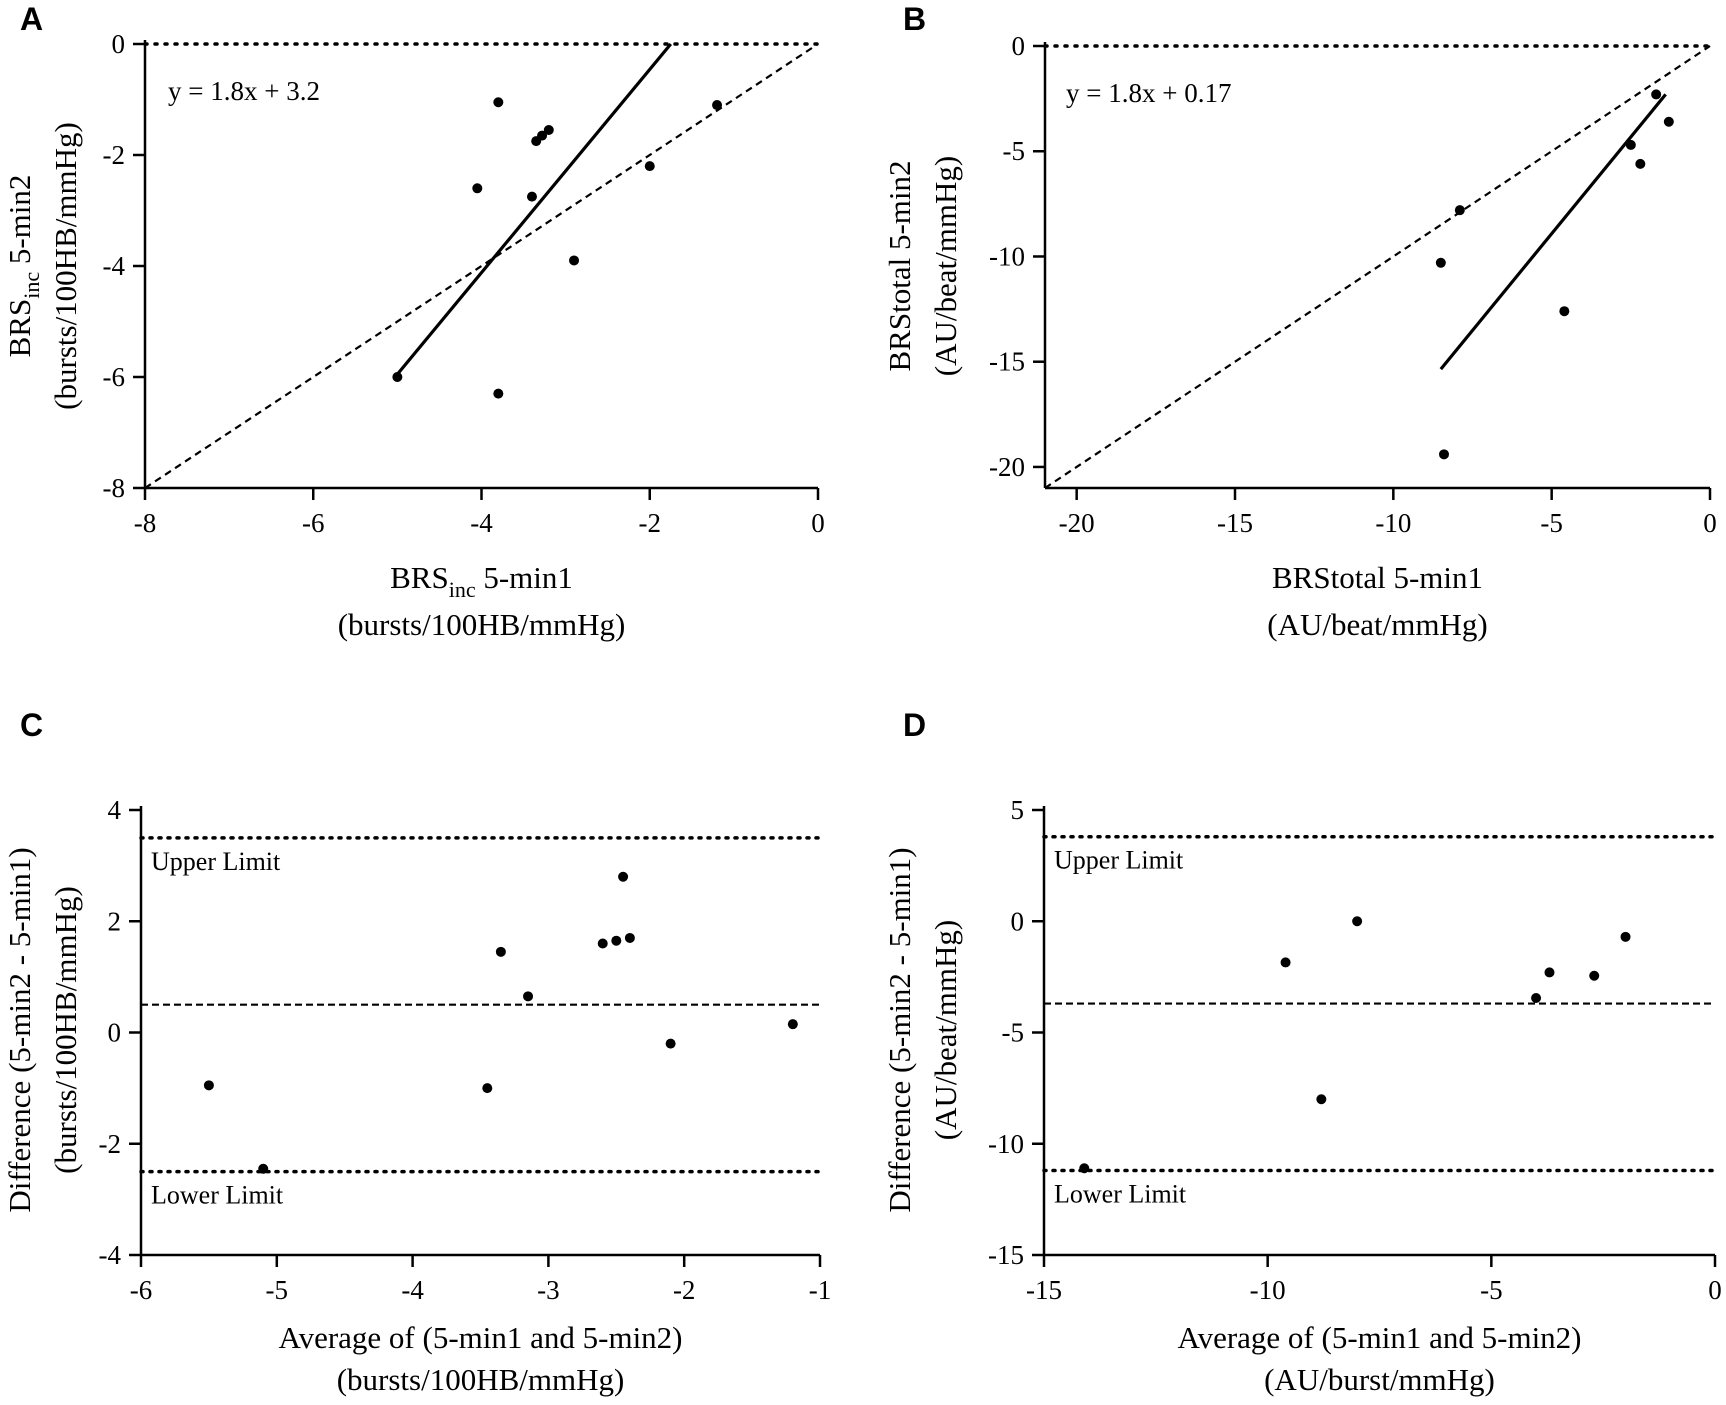 This screenshot has width=1726, height=1405. I want to click on x-axis-units: (AU/burst/mmHg), so click(1379, 1379).